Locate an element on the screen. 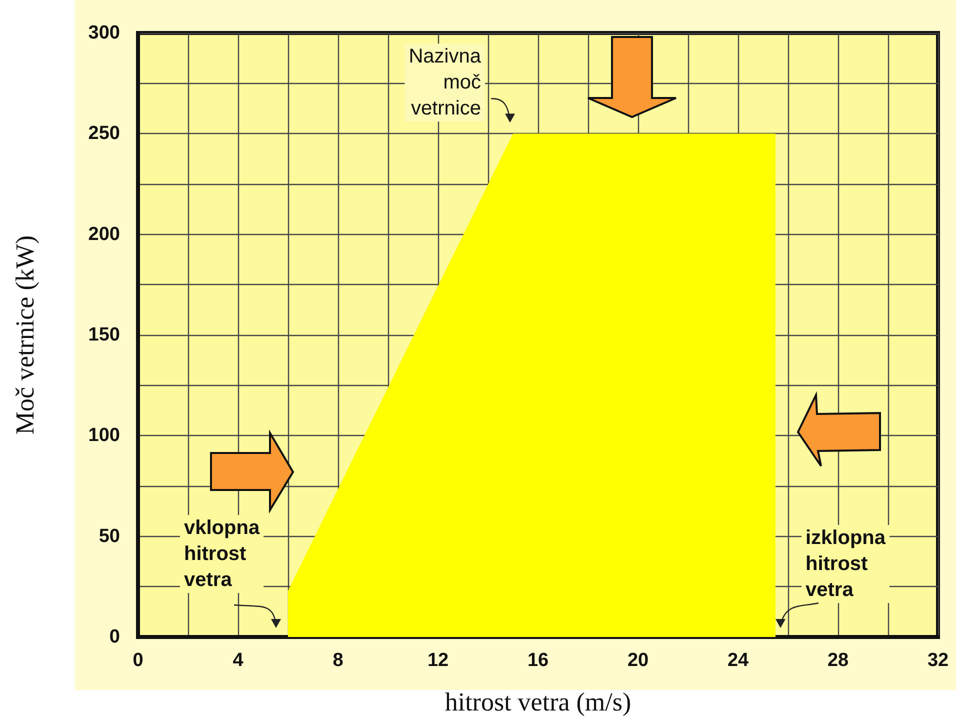 The height and width of the screenshot is (720, 956). y-tick-label: 250 is located at coordinates (104, 133).